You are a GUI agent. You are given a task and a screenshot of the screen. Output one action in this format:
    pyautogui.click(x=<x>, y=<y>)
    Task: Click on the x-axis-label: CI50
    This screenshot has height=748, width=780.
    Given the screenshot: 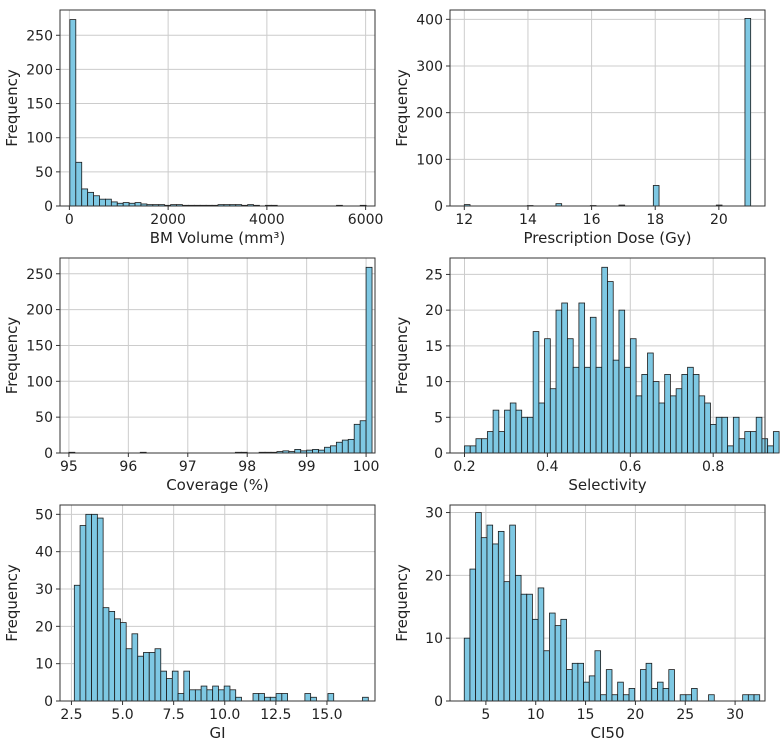 What is the action you would take?
    pyautogui.click(x=608, y=733)
    